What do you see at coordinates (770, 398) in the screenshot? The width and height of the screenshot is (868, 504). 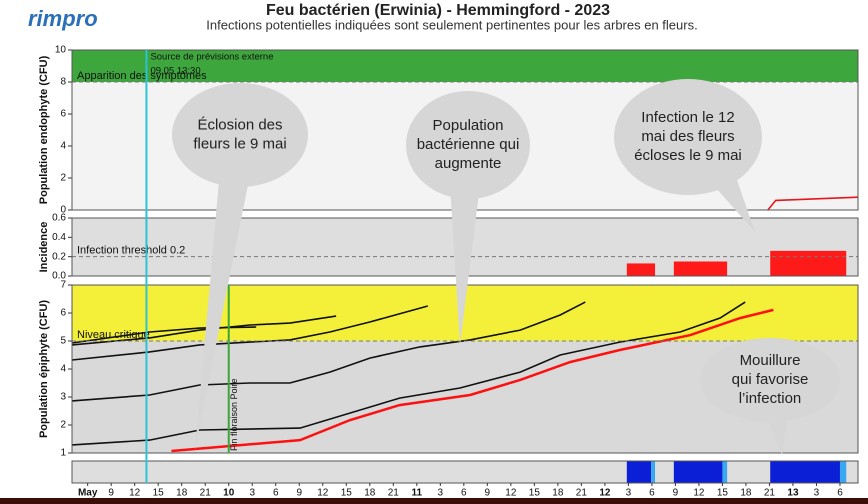 I see `callout-text: l’infection` at bounding box center [770, 398].